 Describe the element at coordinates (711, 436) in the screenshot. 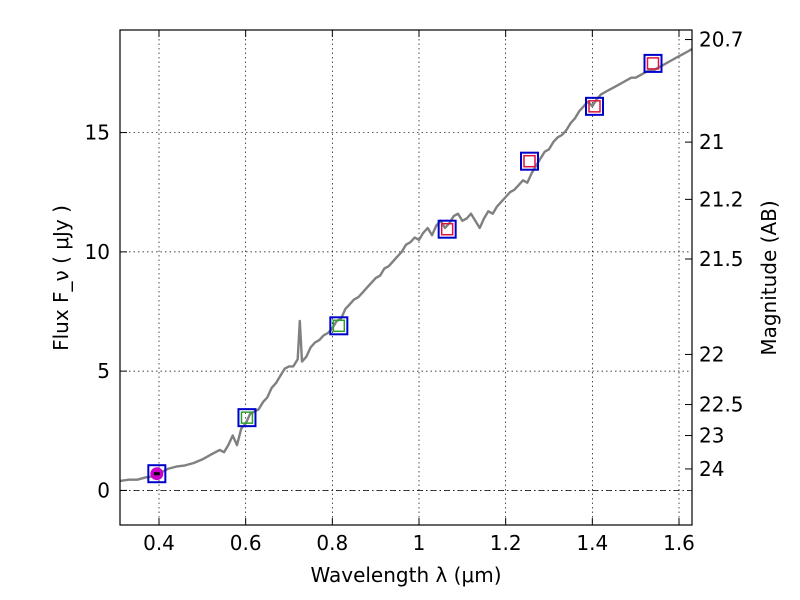

I see `right-tick-label: 23` at that location.